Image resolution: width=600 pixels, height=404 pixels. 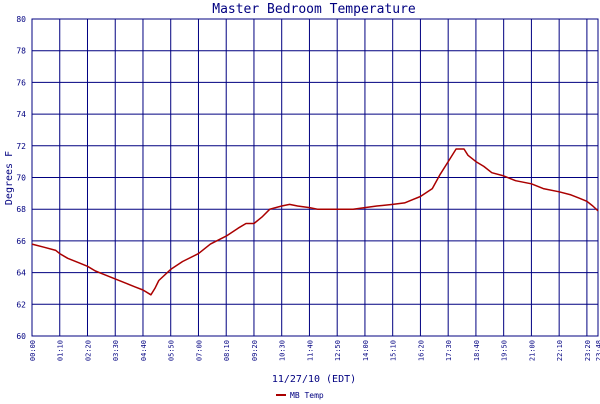 I want to click on y-tick-label: 62, so click(x=21, y=304).